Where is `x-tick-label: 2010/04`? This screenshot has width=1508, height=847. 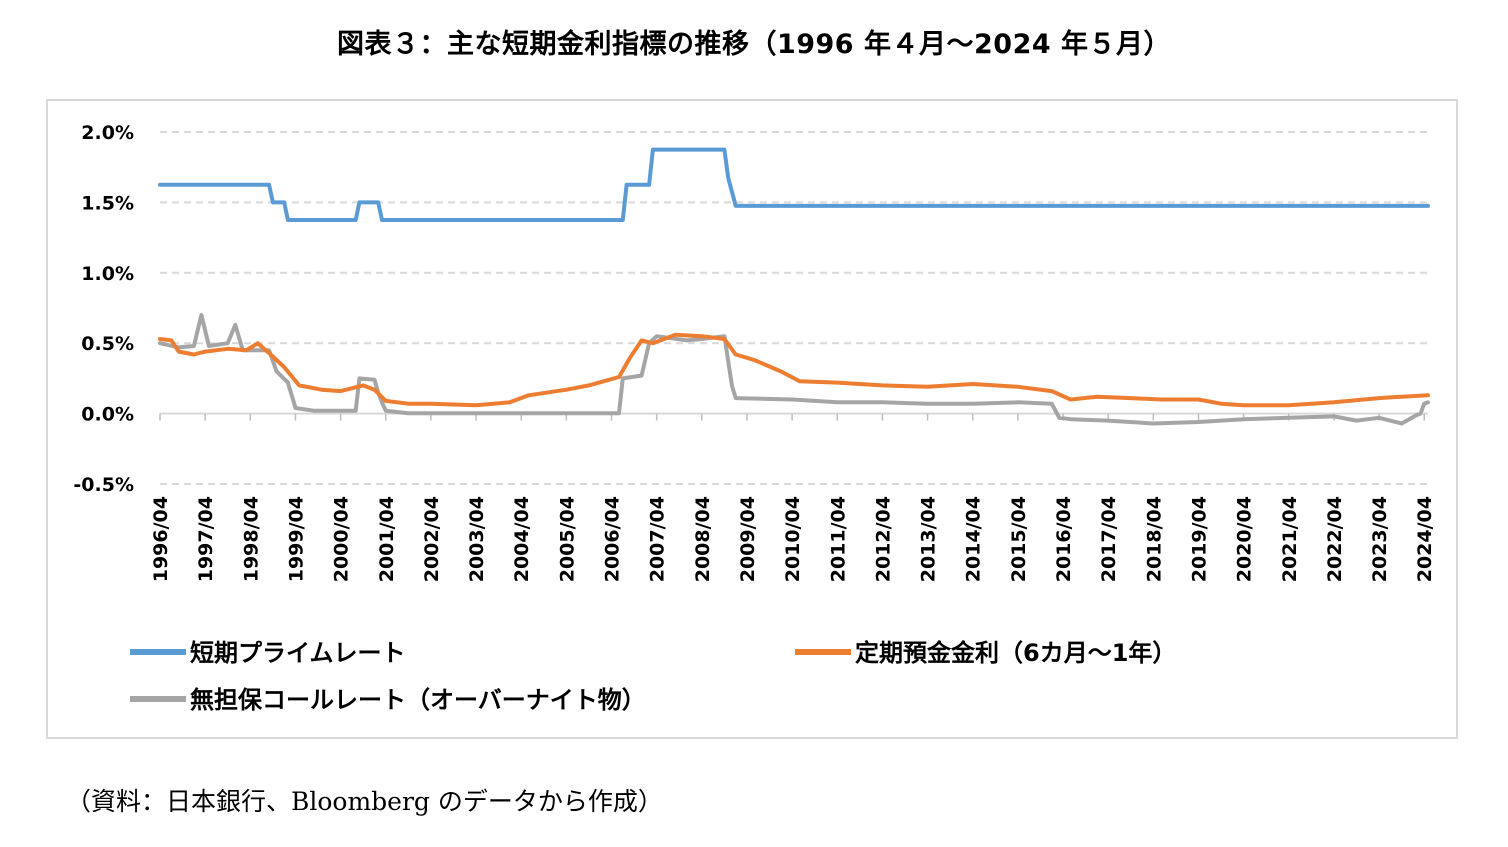
x-tick-label: 2010/04 is located at coordinates (793, 539).